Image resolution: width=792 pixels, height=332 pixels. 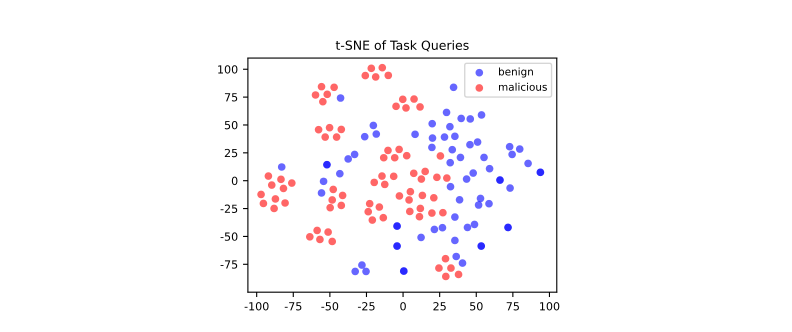 What do you see at coordinates (229, 208) in the screenshot?
I see `y-tick-label: -25` at bounding box center [229, 208].